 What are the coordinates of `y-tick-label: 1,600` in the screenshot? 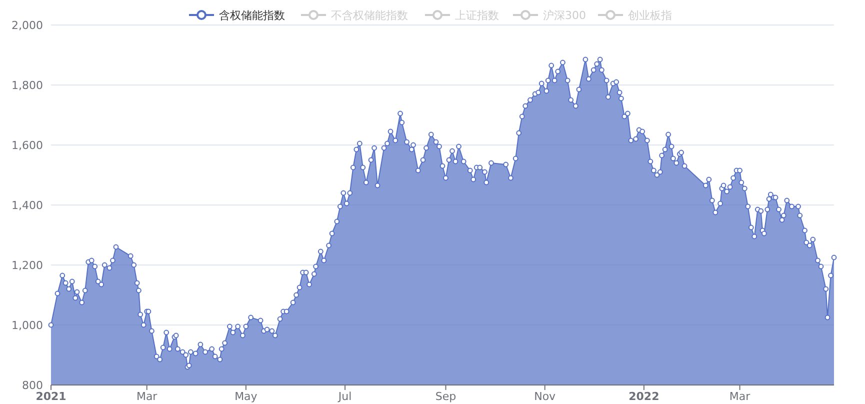 It's located at (27, 145).